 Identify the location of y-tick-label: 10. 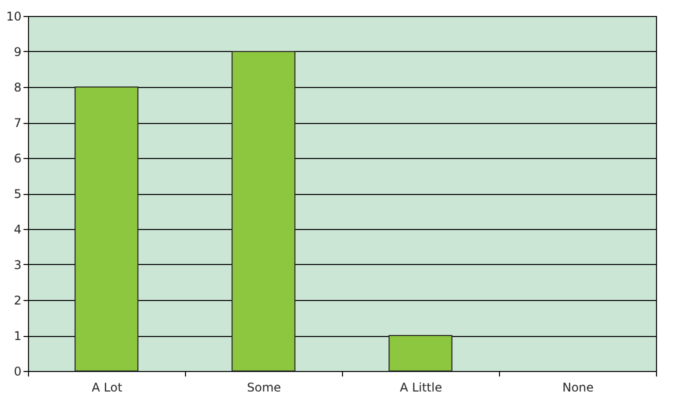
(14, 17).